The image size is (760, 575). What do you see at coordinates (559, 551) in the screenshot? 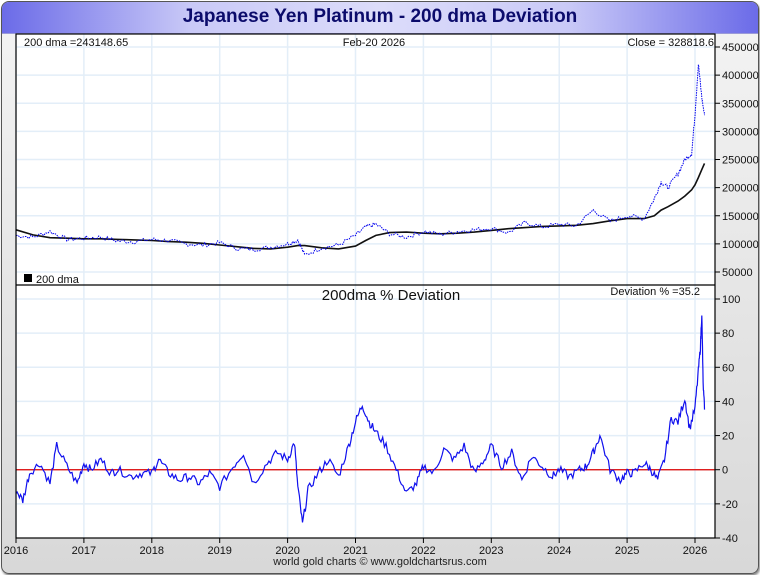
I see `x-tick-label: 2024` at bounding box center [559, 551].